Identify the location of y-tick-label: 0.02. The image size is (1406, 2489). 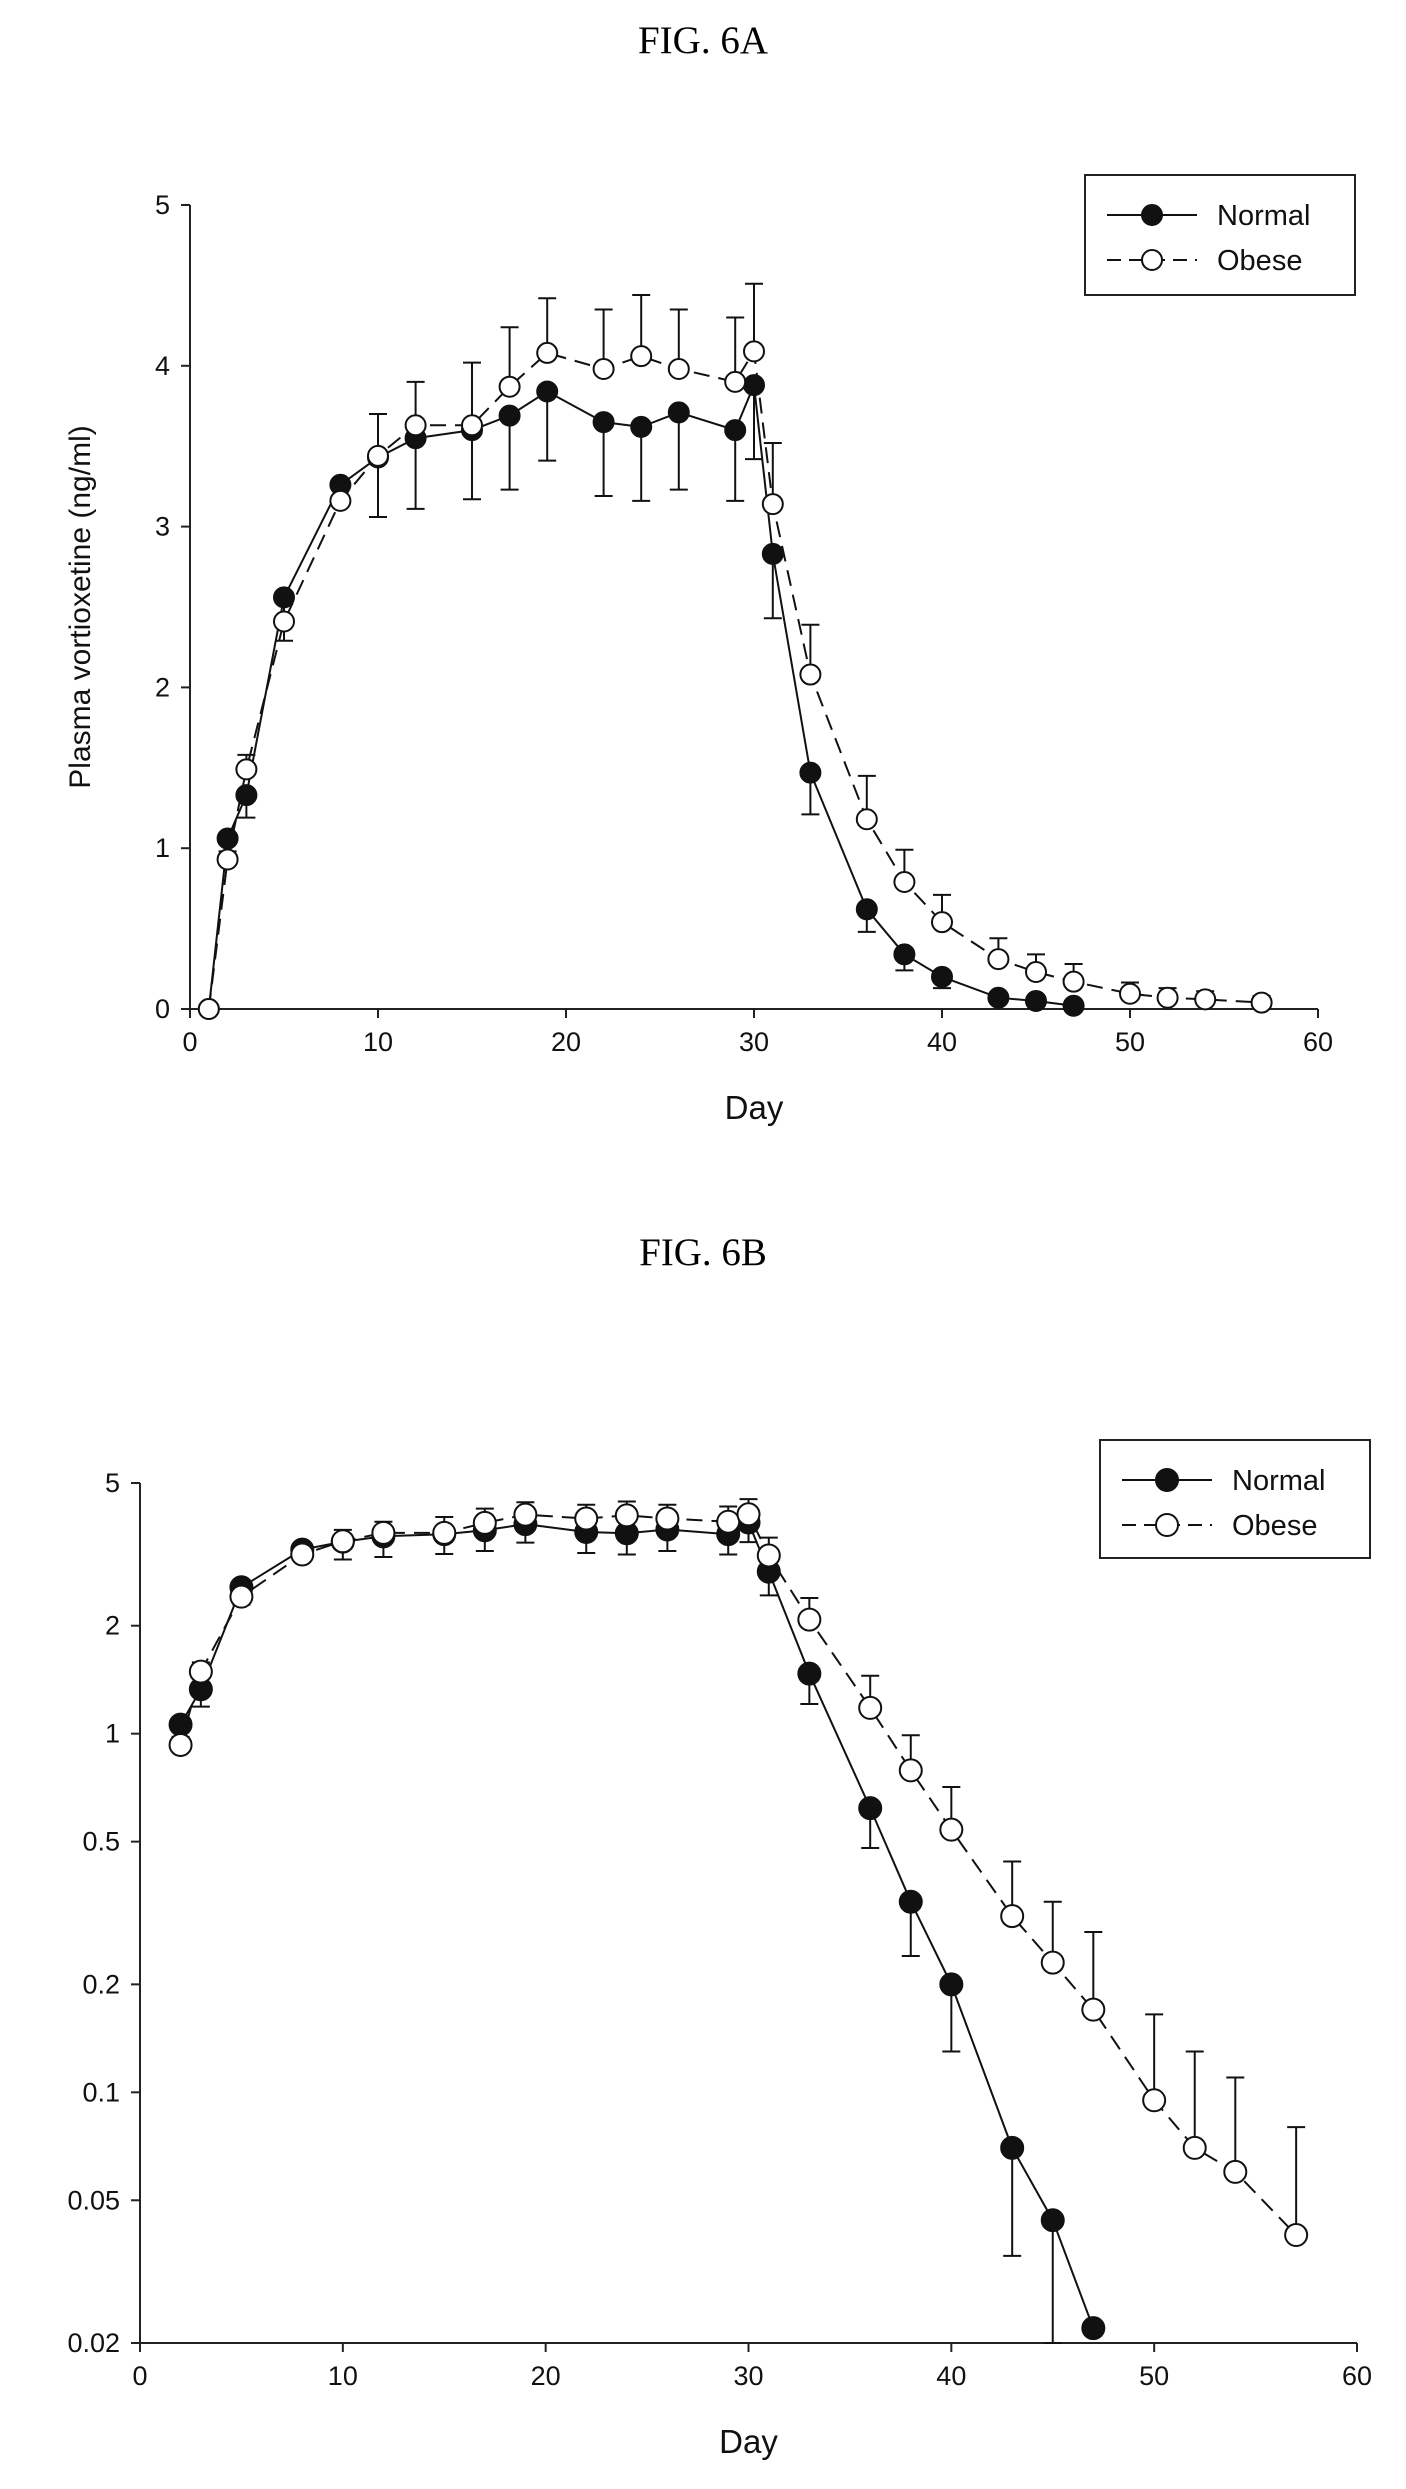
(93, 2343).